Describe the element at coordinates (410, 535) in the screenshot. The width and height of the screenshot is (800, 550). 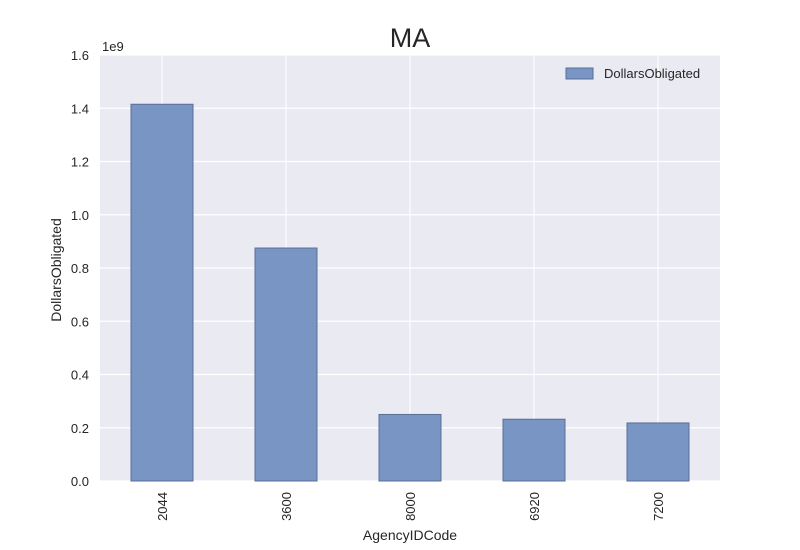
I see `x-axis-label: AgencyIDCode` at that location.